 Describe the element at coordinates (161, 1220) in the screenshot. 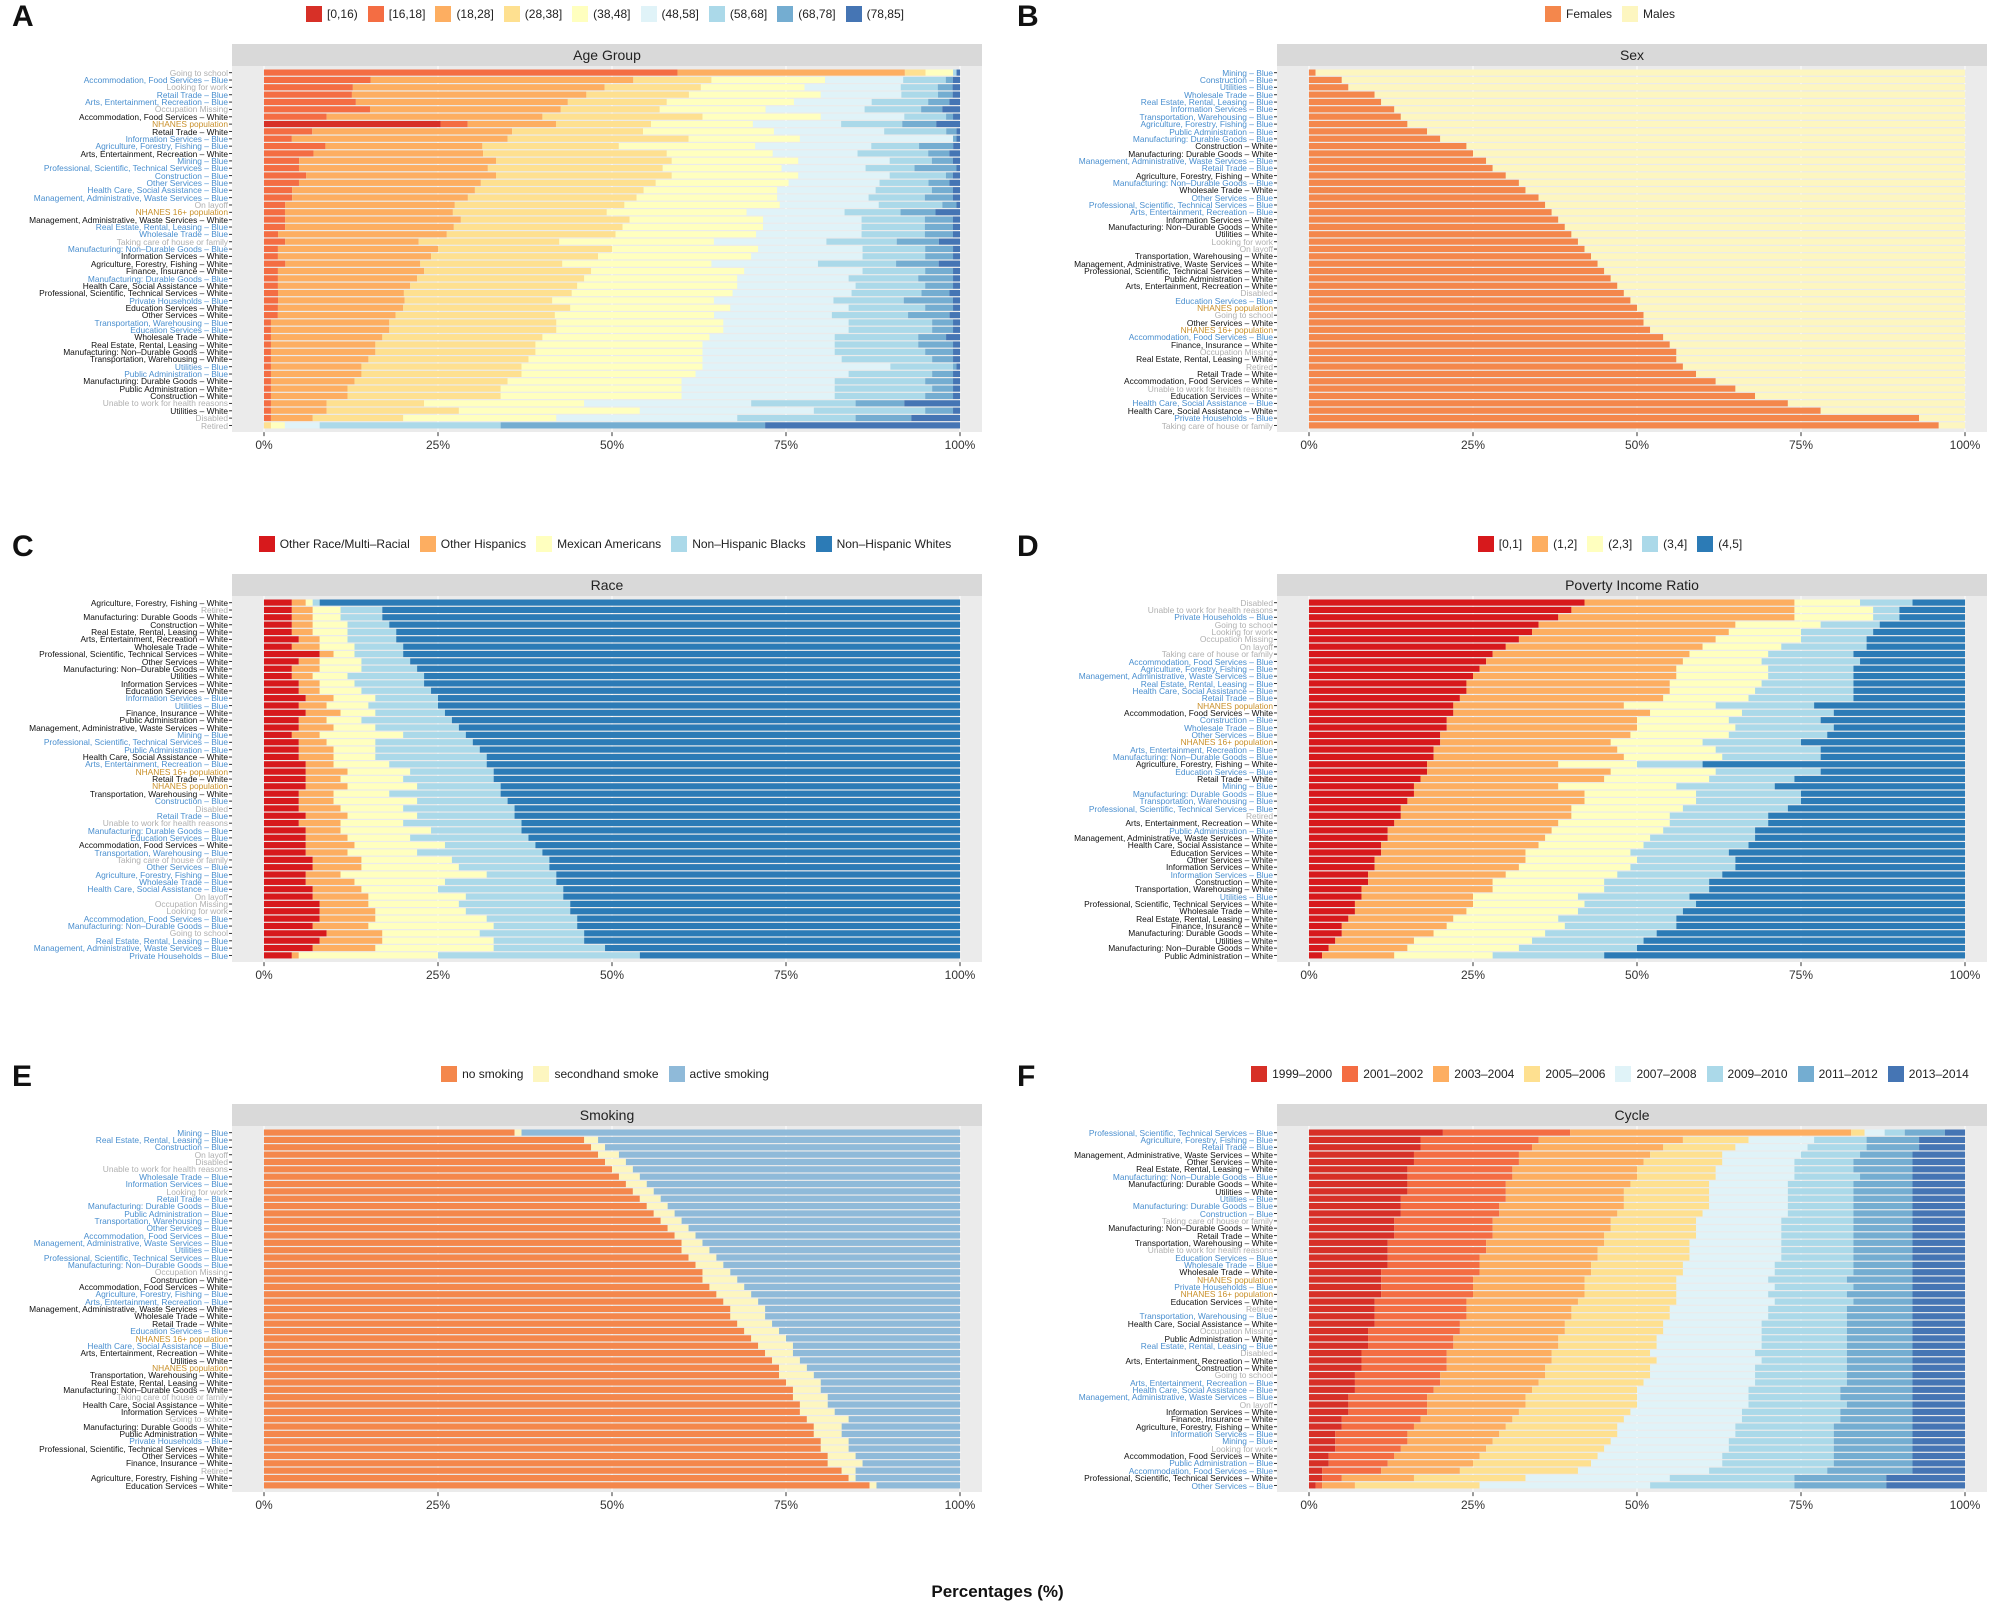

I see `y-tick-label: Transportation, Warehousing – Blue` at that location.